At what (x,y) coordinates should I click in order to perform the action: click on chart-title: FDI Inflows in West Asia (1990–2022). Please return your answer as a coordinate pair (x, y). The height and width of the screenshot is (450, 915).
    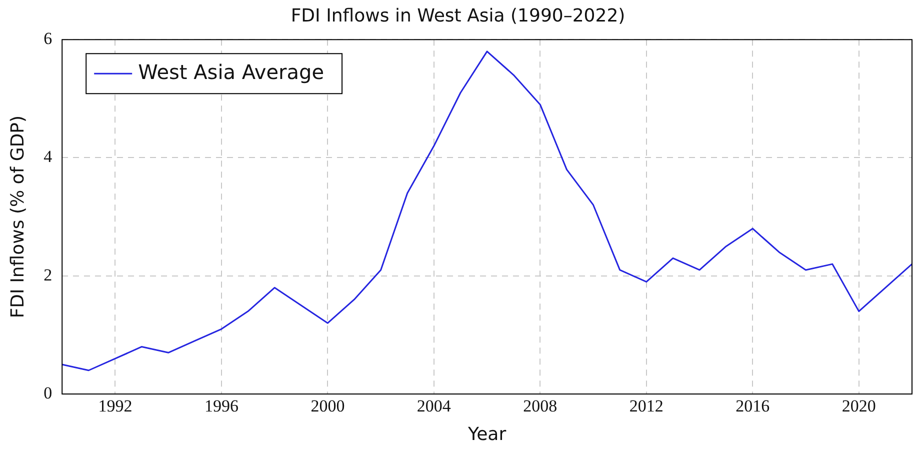
    Looking at the image, I should click on (458, 15).